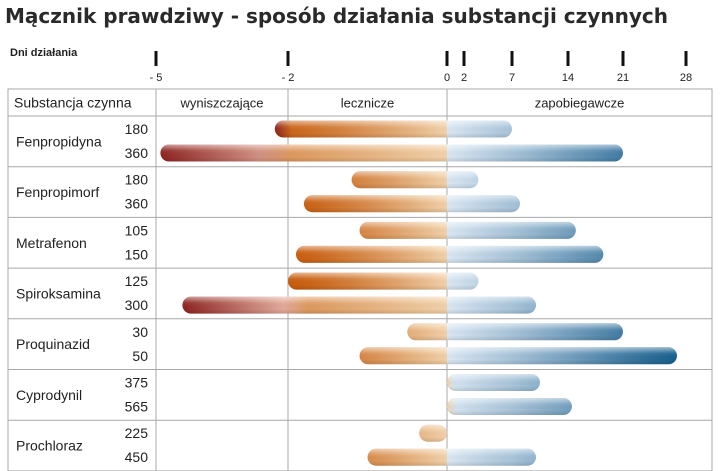 Image resolution: width=720 pixels, height=471 pixels. What do you see at coordinates (367, 103) in the screenshot?
I see `header-phase: lecznicze` at bounding box center [367, 103].